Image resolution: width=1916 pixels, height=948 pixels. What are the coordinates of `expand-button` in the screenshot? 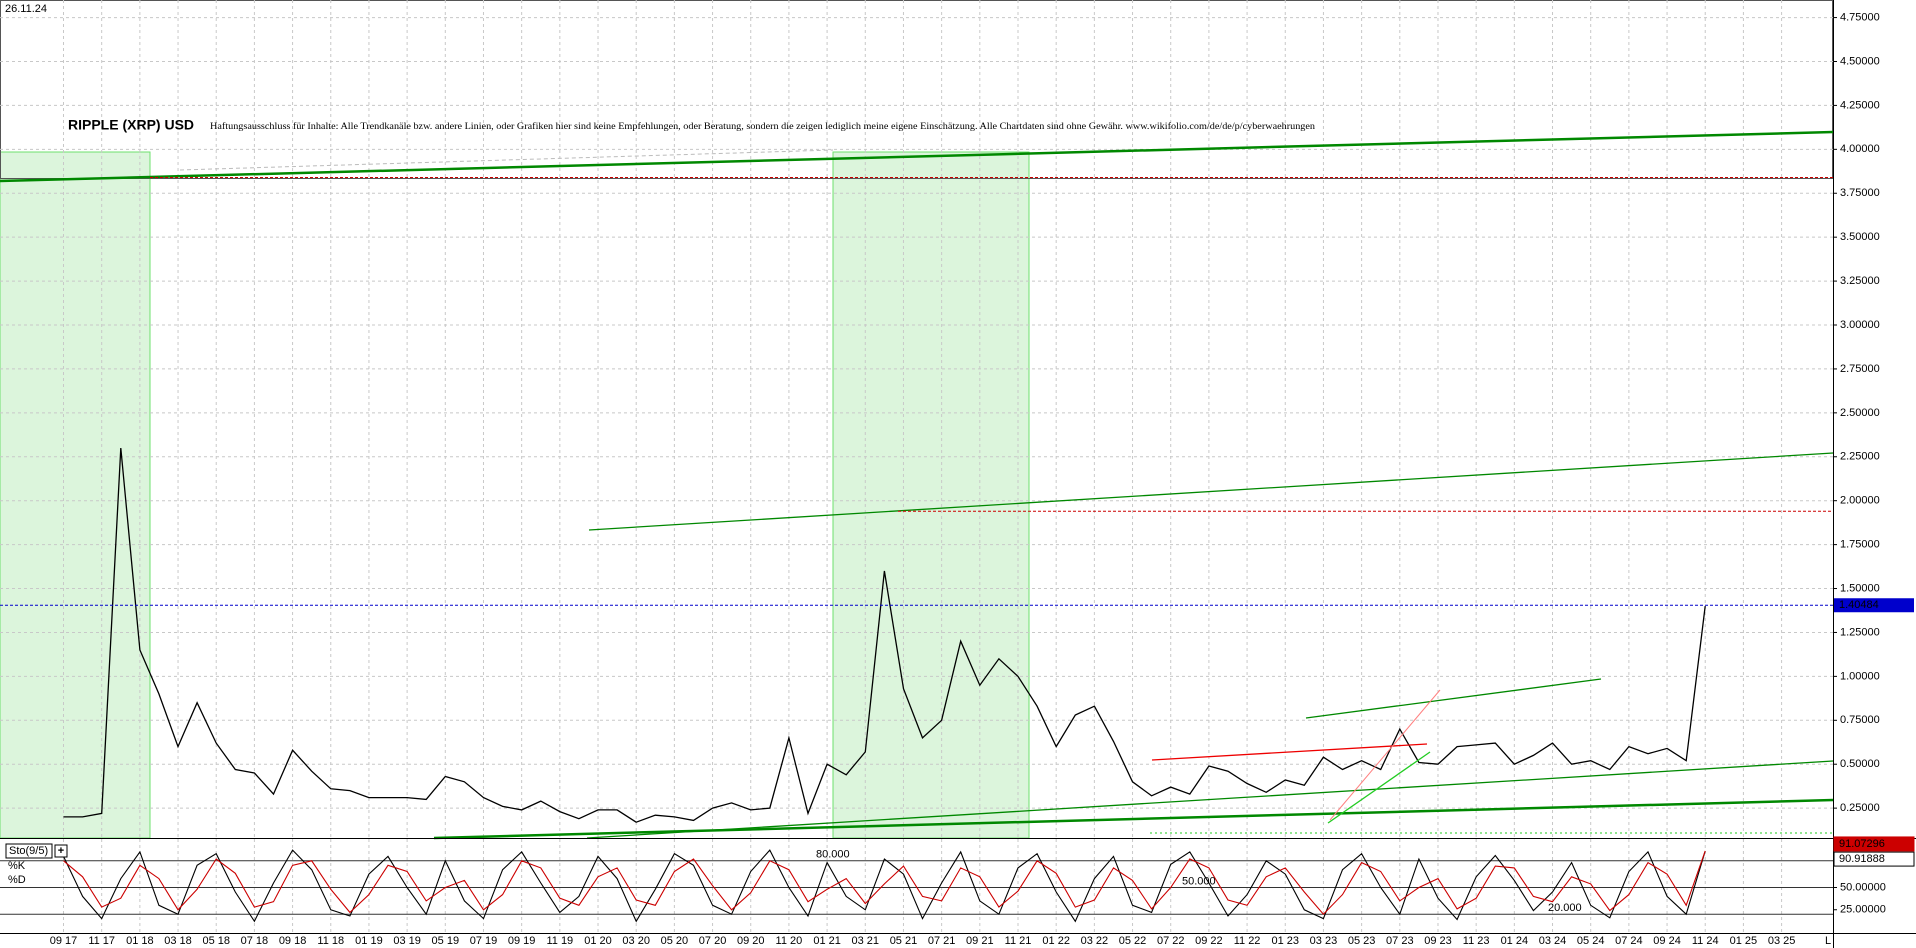 It's located at (61, 851).